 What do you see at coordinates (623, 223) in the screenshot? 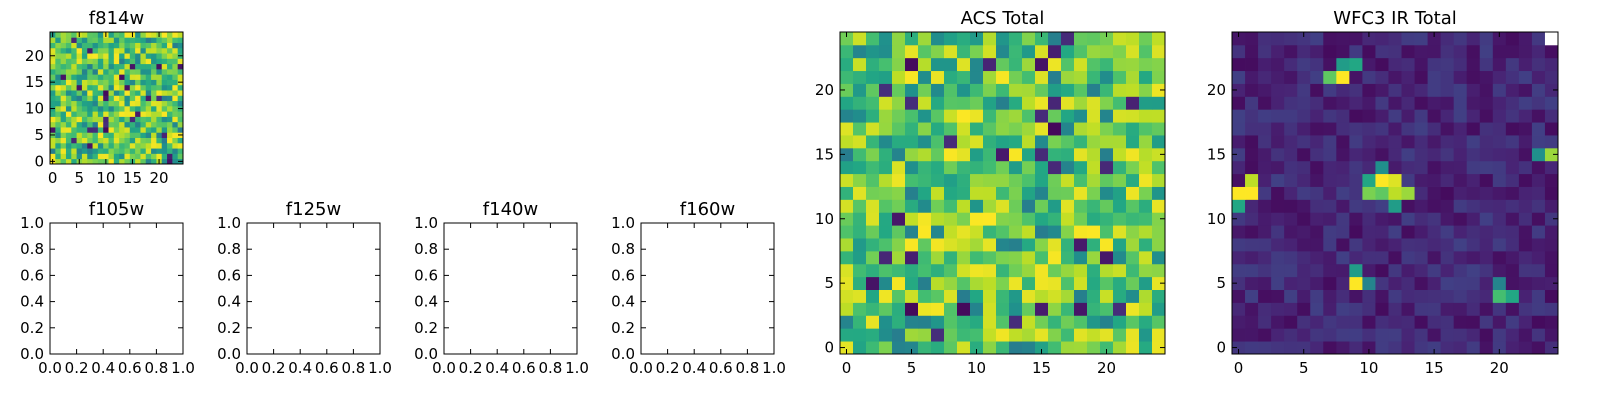
I see `y-tick-label: 1.0` at bounding box center [623, 223].